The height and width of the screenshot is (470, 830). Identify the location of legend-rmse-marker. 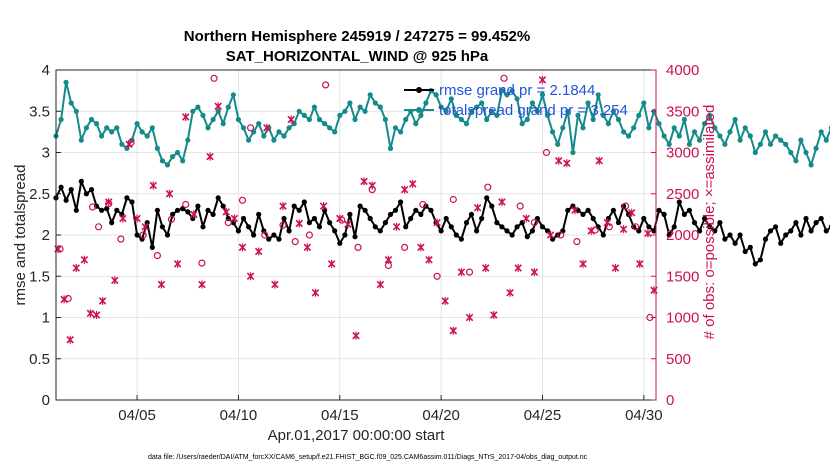
(419, 90).